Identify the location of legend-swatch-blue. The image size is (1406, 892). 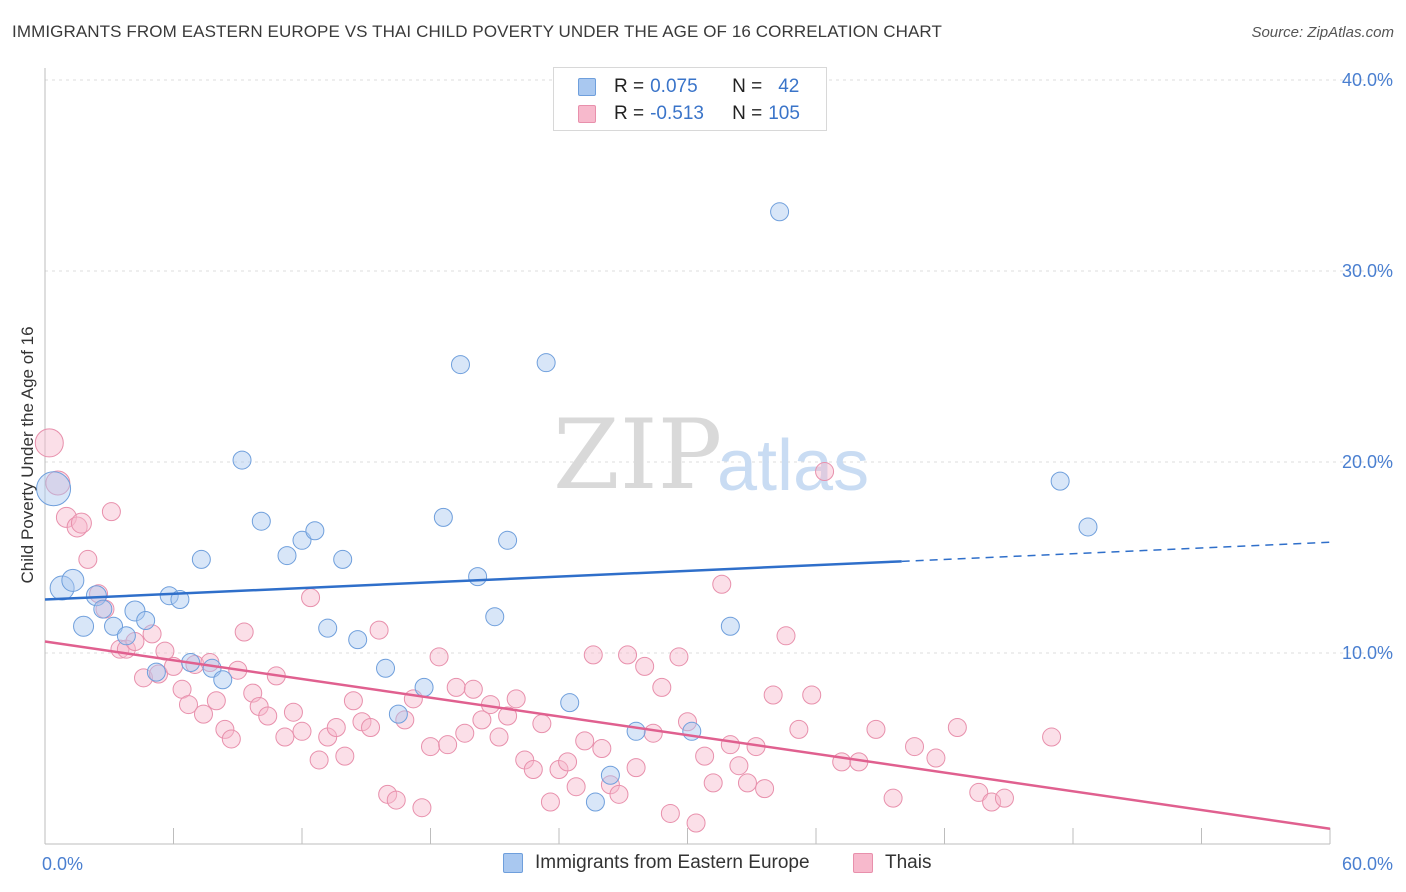
(587, 87).